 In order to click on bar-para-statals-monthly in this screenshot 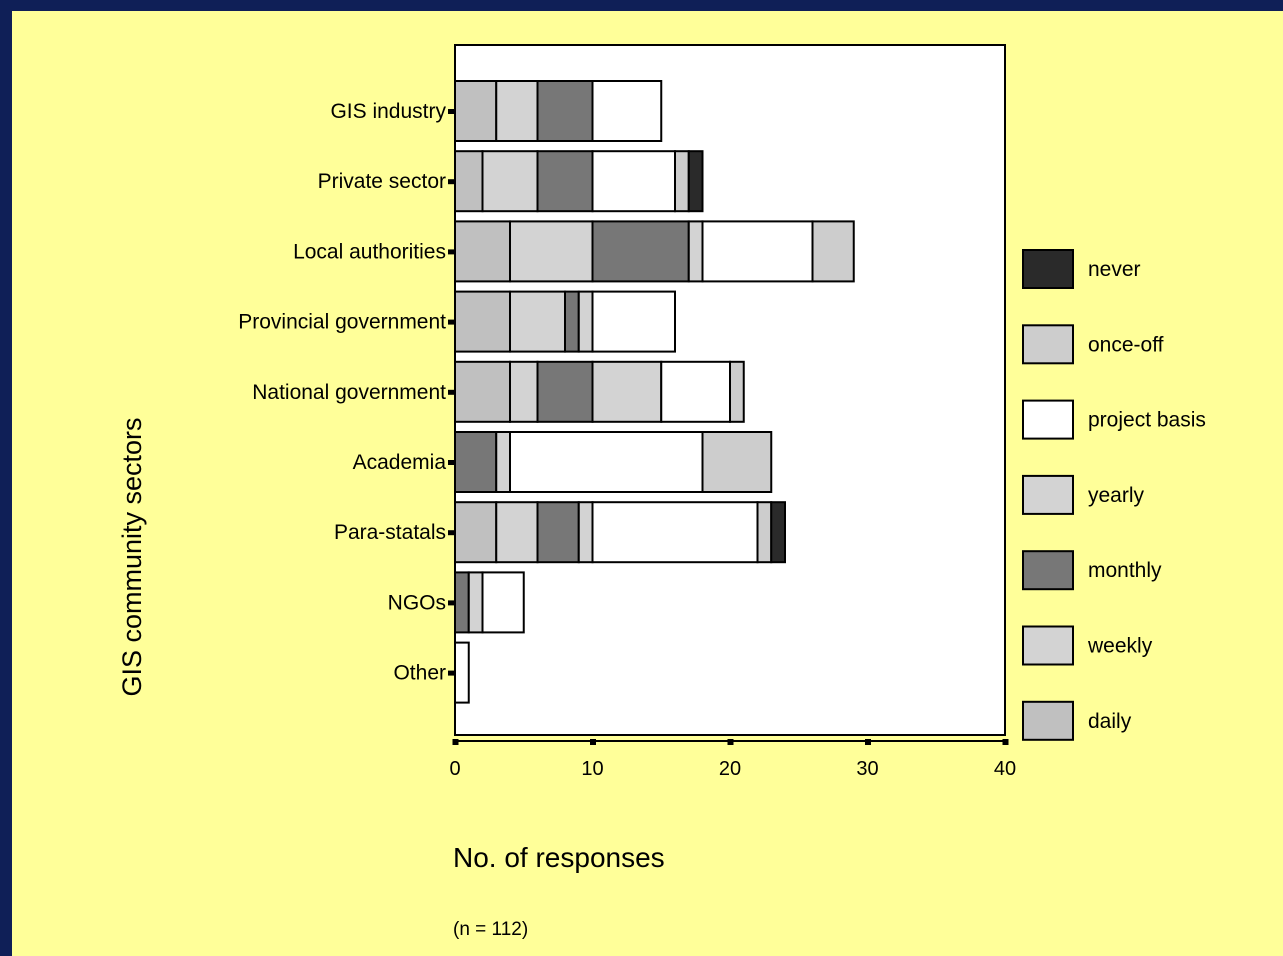, I will do `click(558, 532)`.